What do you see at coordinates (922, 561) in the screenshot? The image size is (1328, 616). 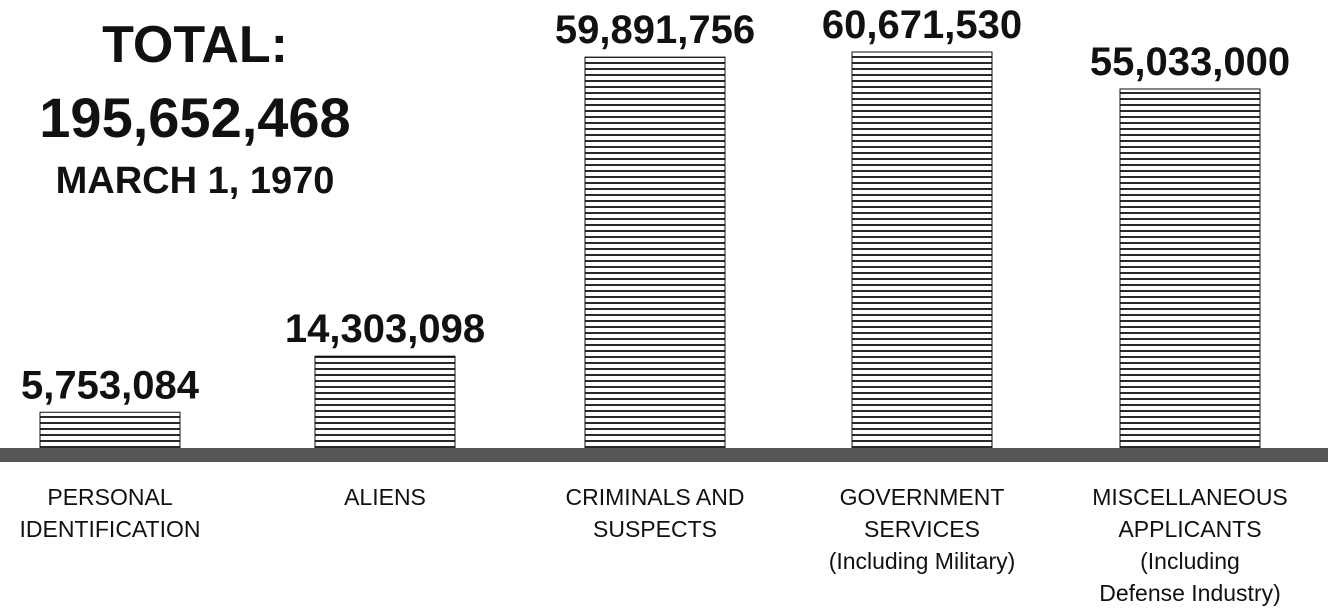 I see `category-label: (Including Military)` at bounding box center [922, 561].